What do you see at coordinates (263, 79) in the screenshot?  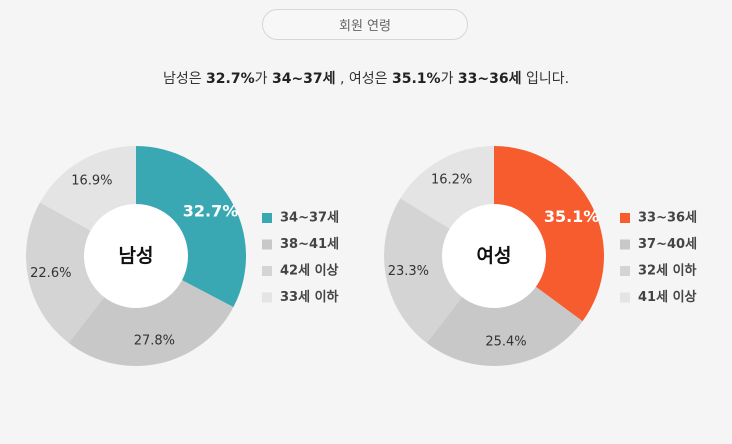 I see `summary-part-2: 가` at bounding box center [263, 79].